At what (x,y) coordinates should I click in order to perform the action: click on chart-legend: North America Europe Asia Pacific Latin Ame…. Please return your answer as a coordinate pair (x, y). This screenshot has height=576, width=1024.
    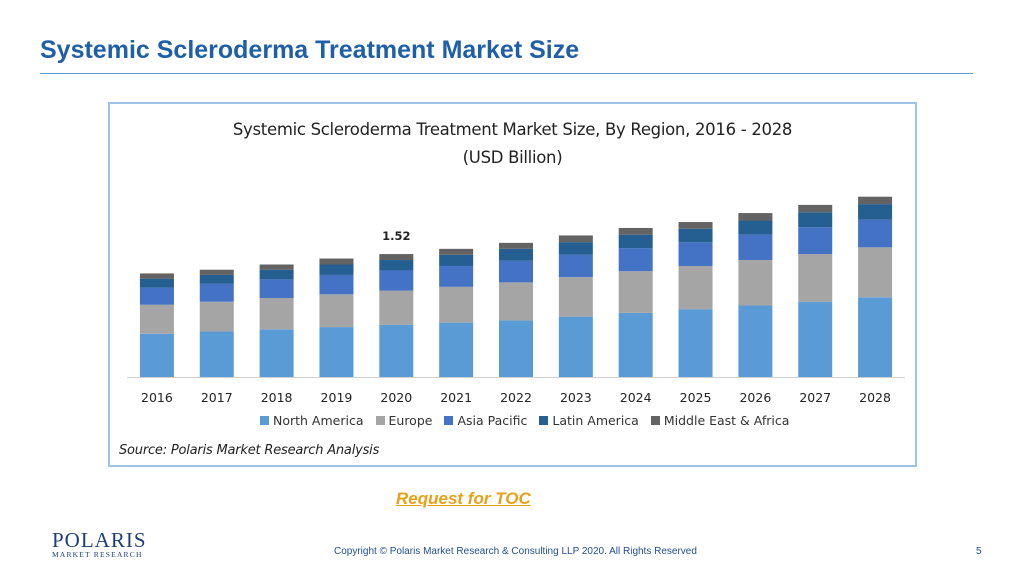
    Looking at the image, I should click on (524, 420).